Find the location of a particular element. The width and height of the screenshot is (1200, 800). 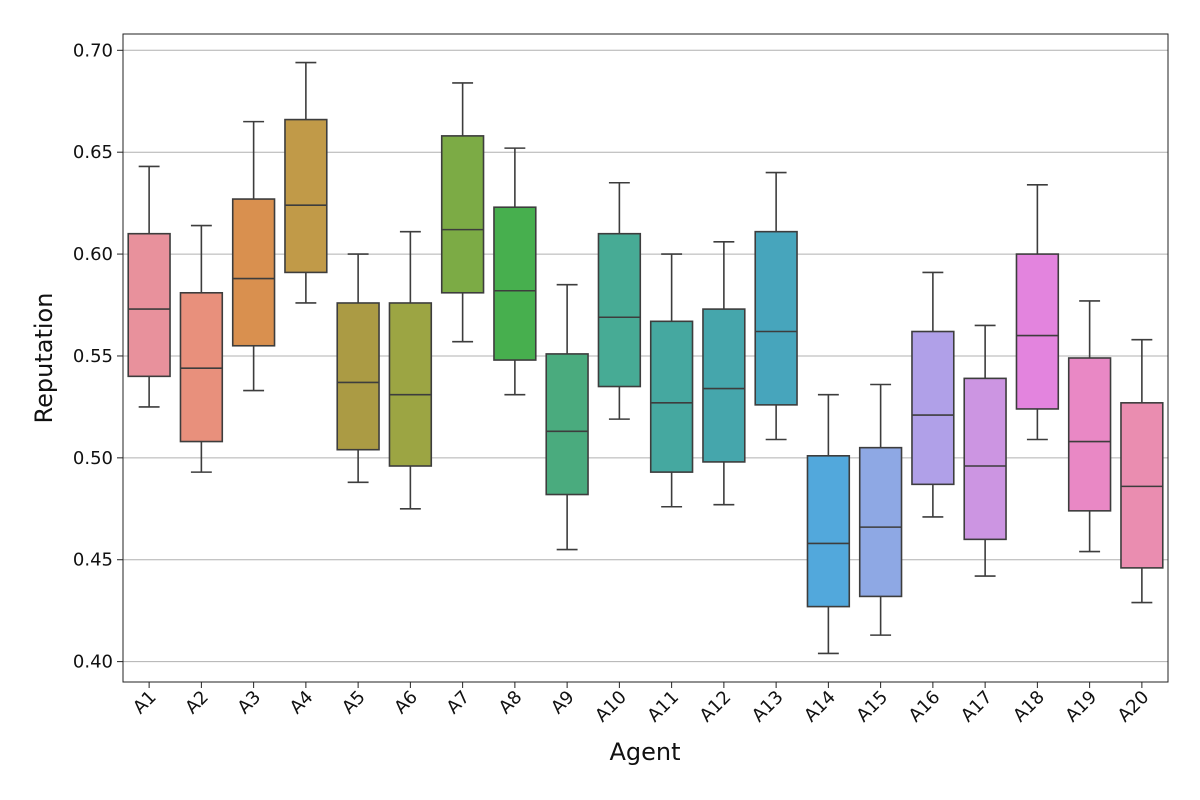

y-axis-label: Reputation is located at coordinates (44, 358).